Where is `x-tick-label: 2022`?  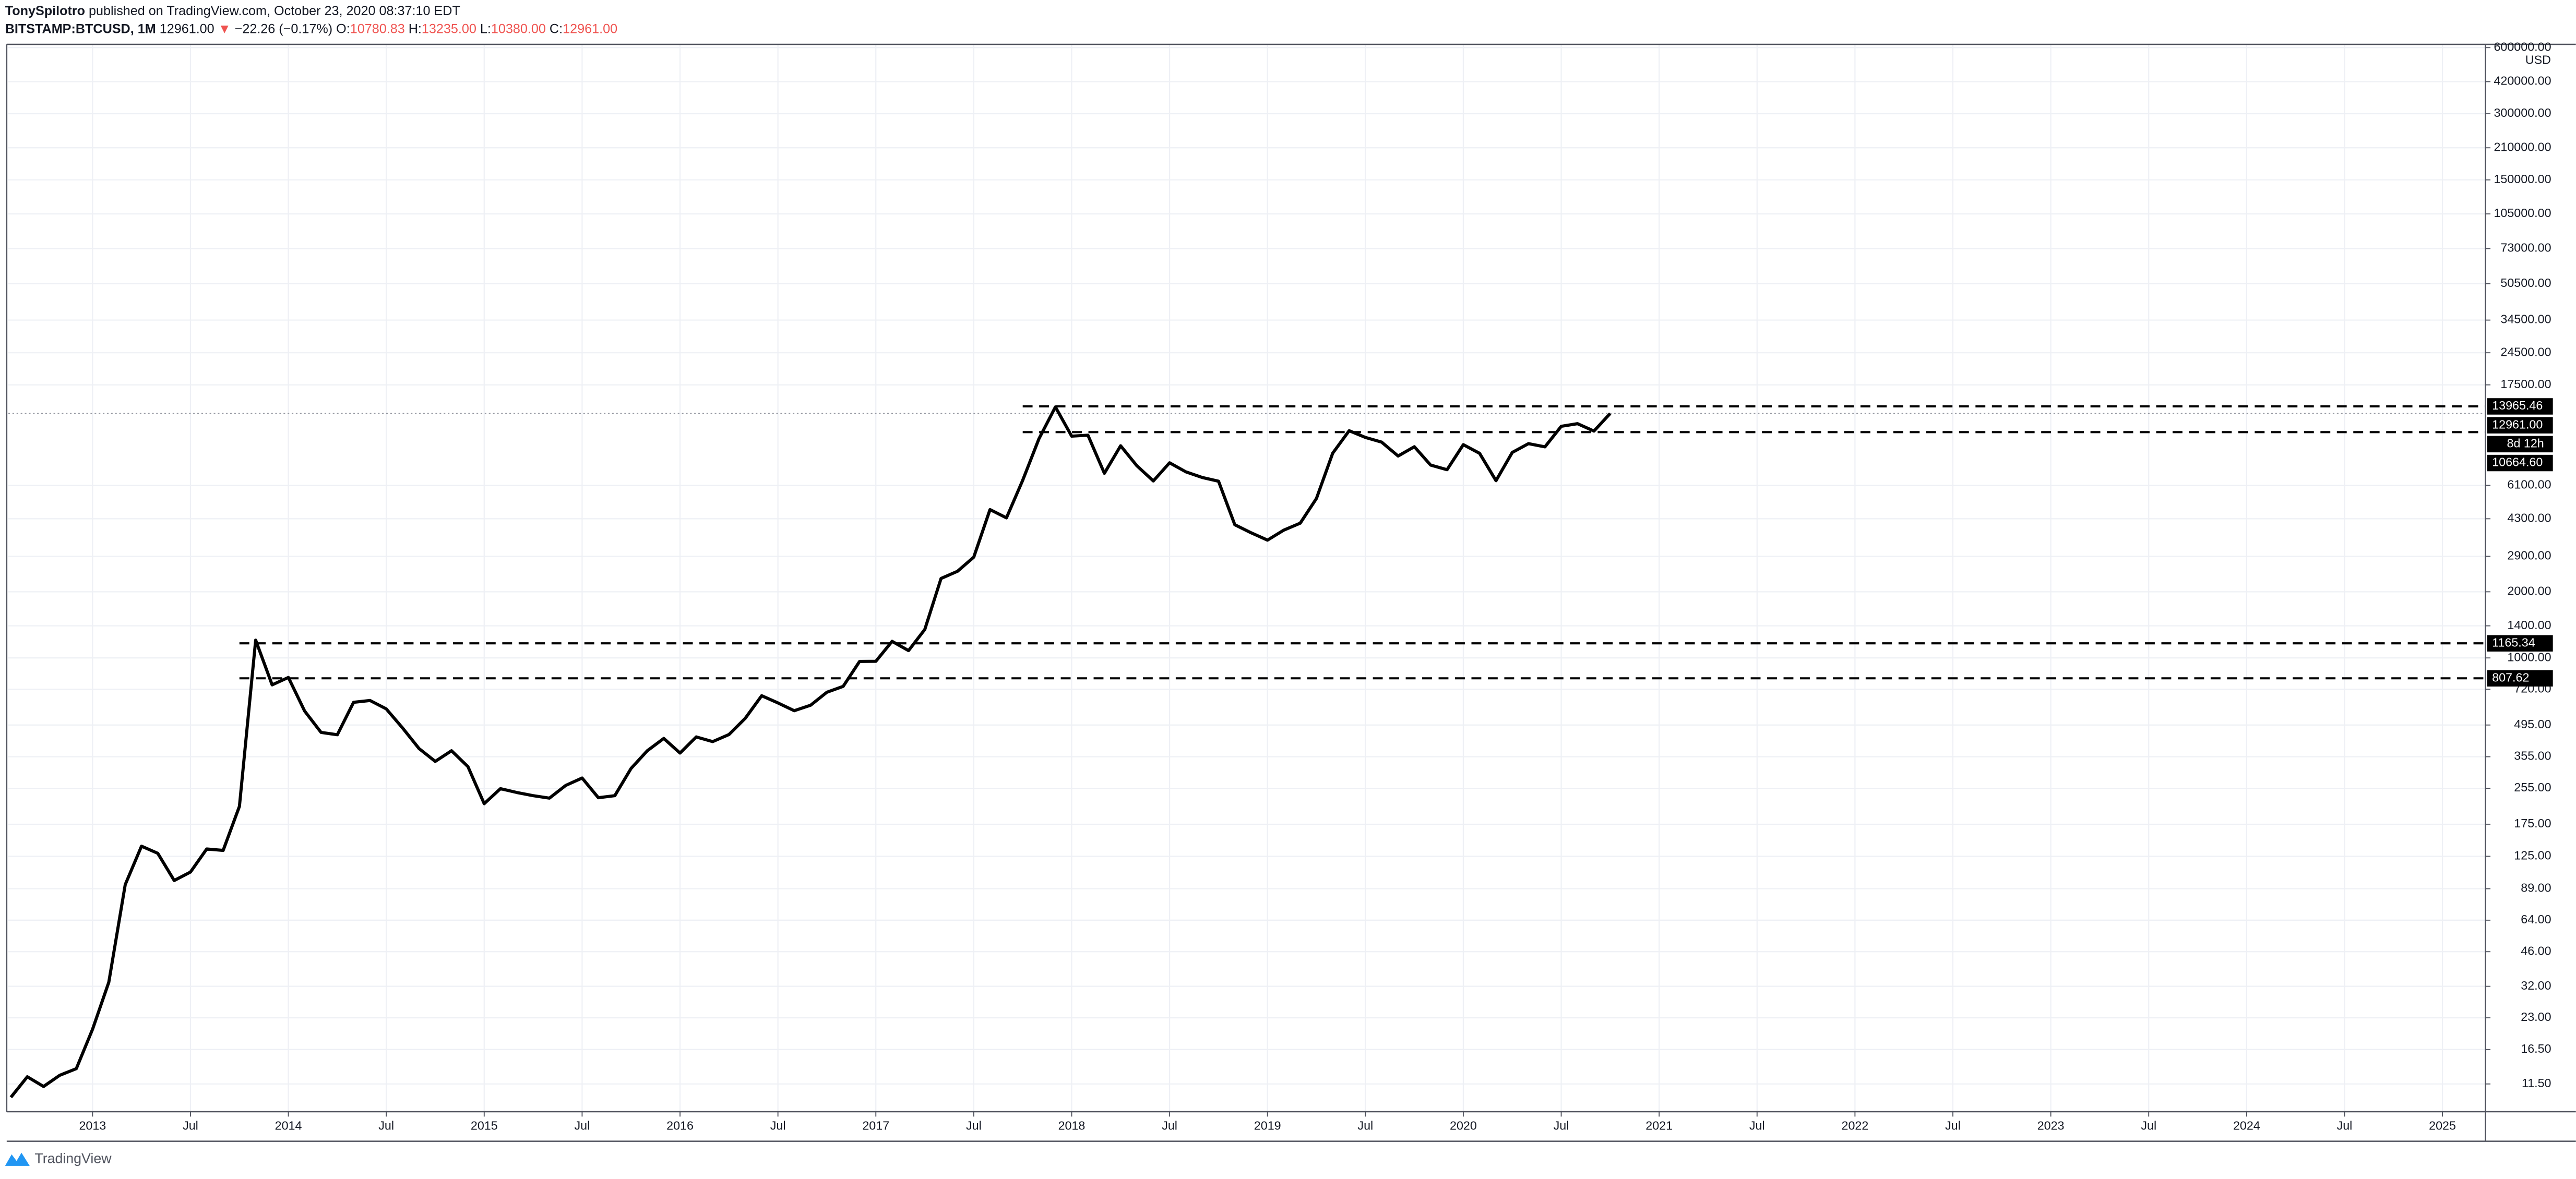 x-tick-label: 2022 is located at coordinates (1855, 1125).